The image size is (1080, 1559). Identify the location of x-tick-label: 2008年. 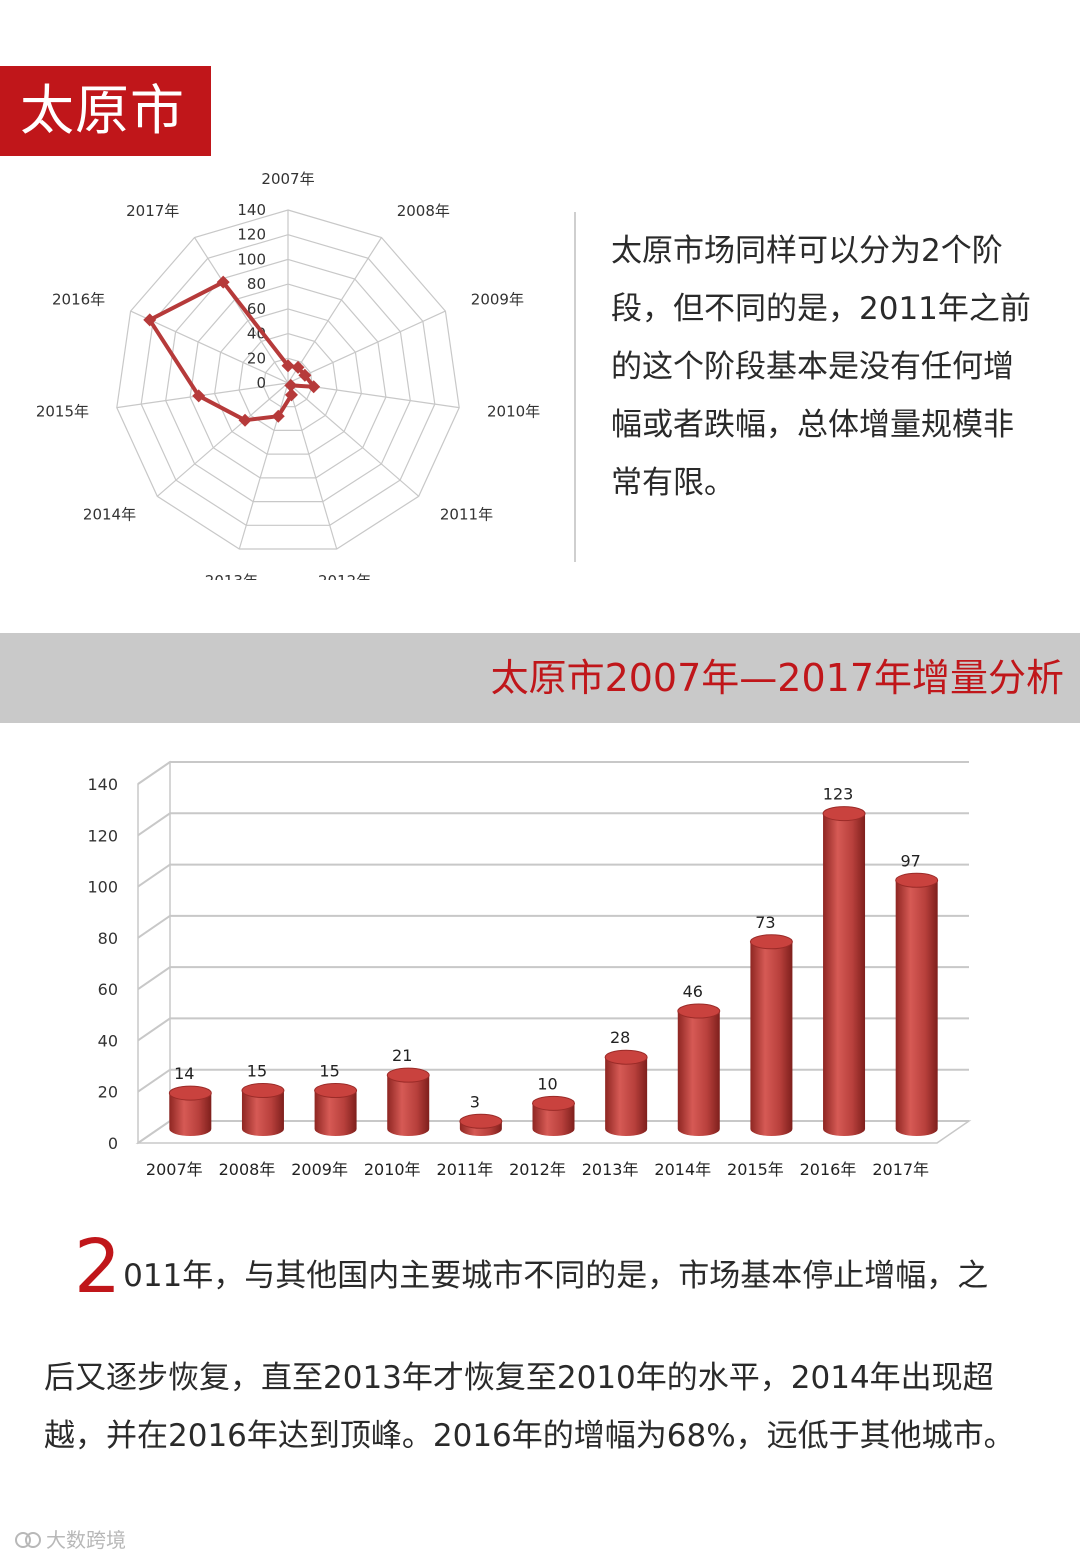
(247, 1169).